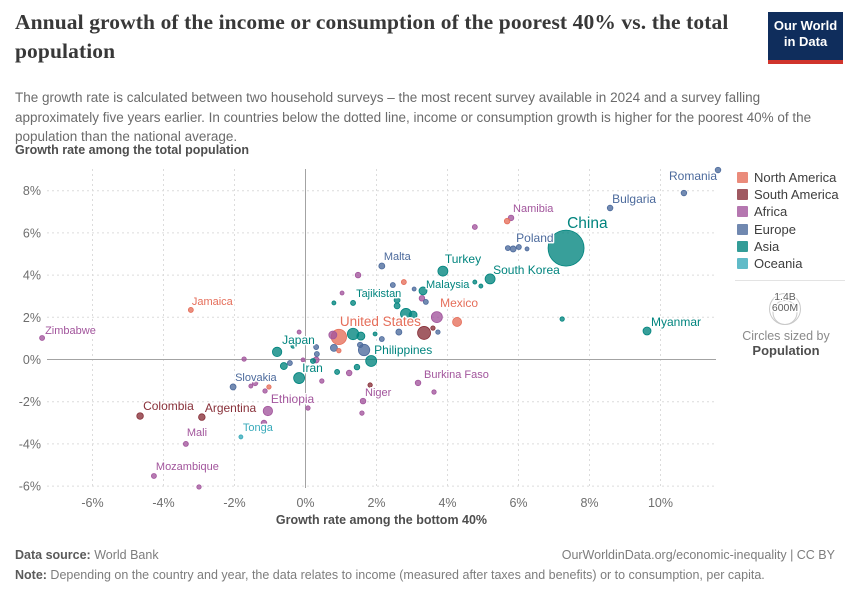 The image size is (850, 600). Describe the element at coordinates (534, 208) in the screenshot. I see `country-label-namibia: Namibia` at that location.